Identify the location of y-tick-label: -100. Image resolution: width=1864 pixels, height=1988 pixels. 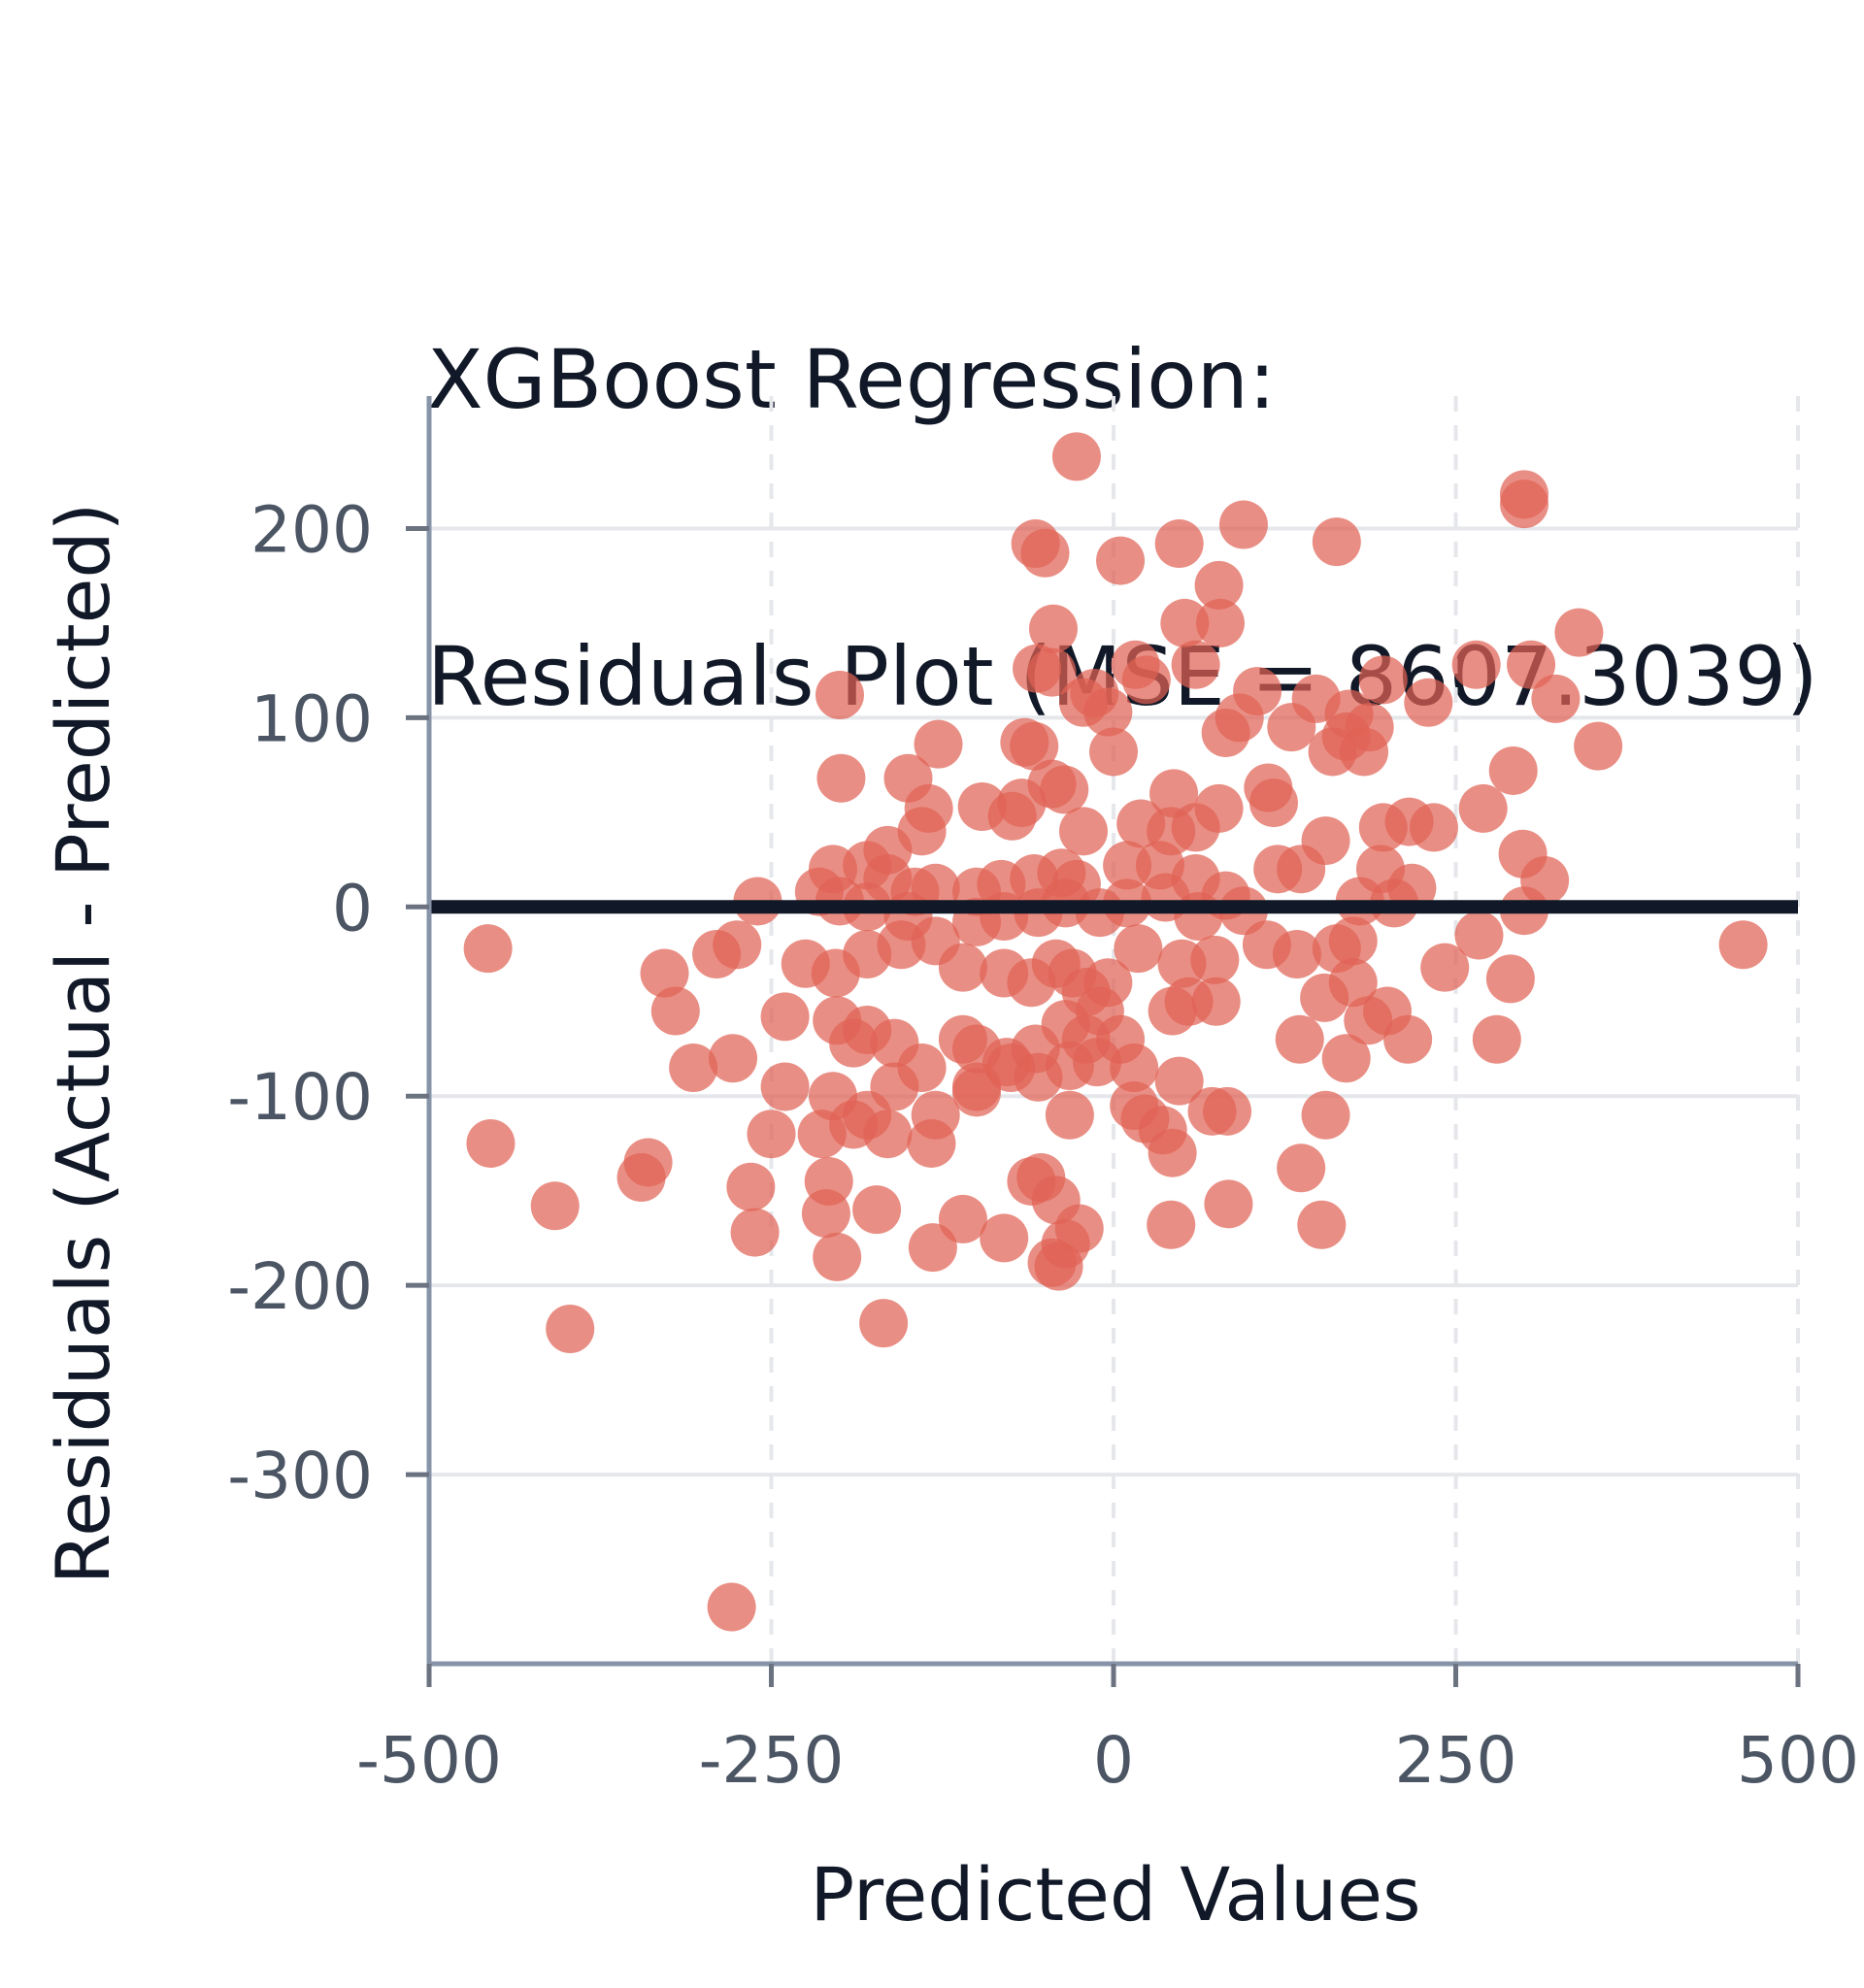
(300, 1097).